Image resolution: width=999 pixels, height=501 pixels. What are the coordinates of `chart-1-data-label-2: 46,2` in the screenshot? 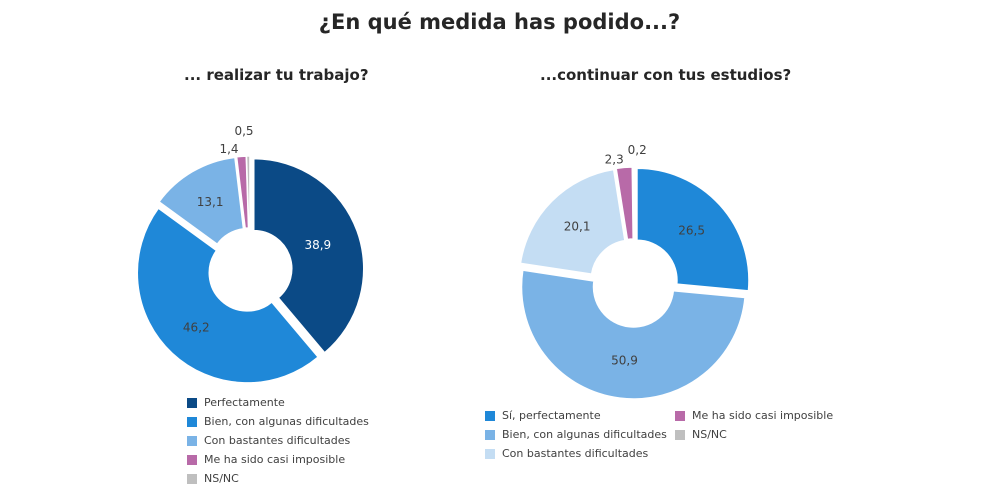 It's located at (196, 328).